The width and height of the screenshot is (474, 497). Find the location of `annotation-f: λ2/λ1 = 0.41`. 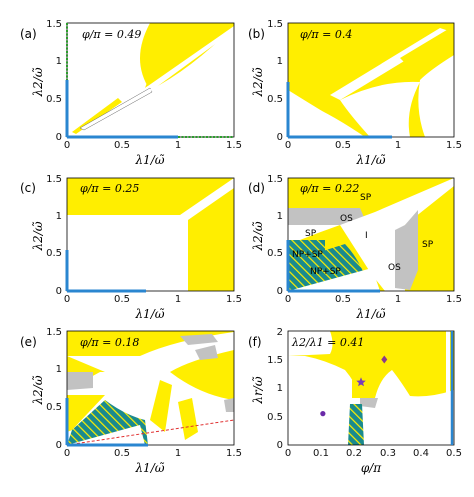

annotation-f: λ2/λ1 = 0.41 is located at coordinates (327, 342).